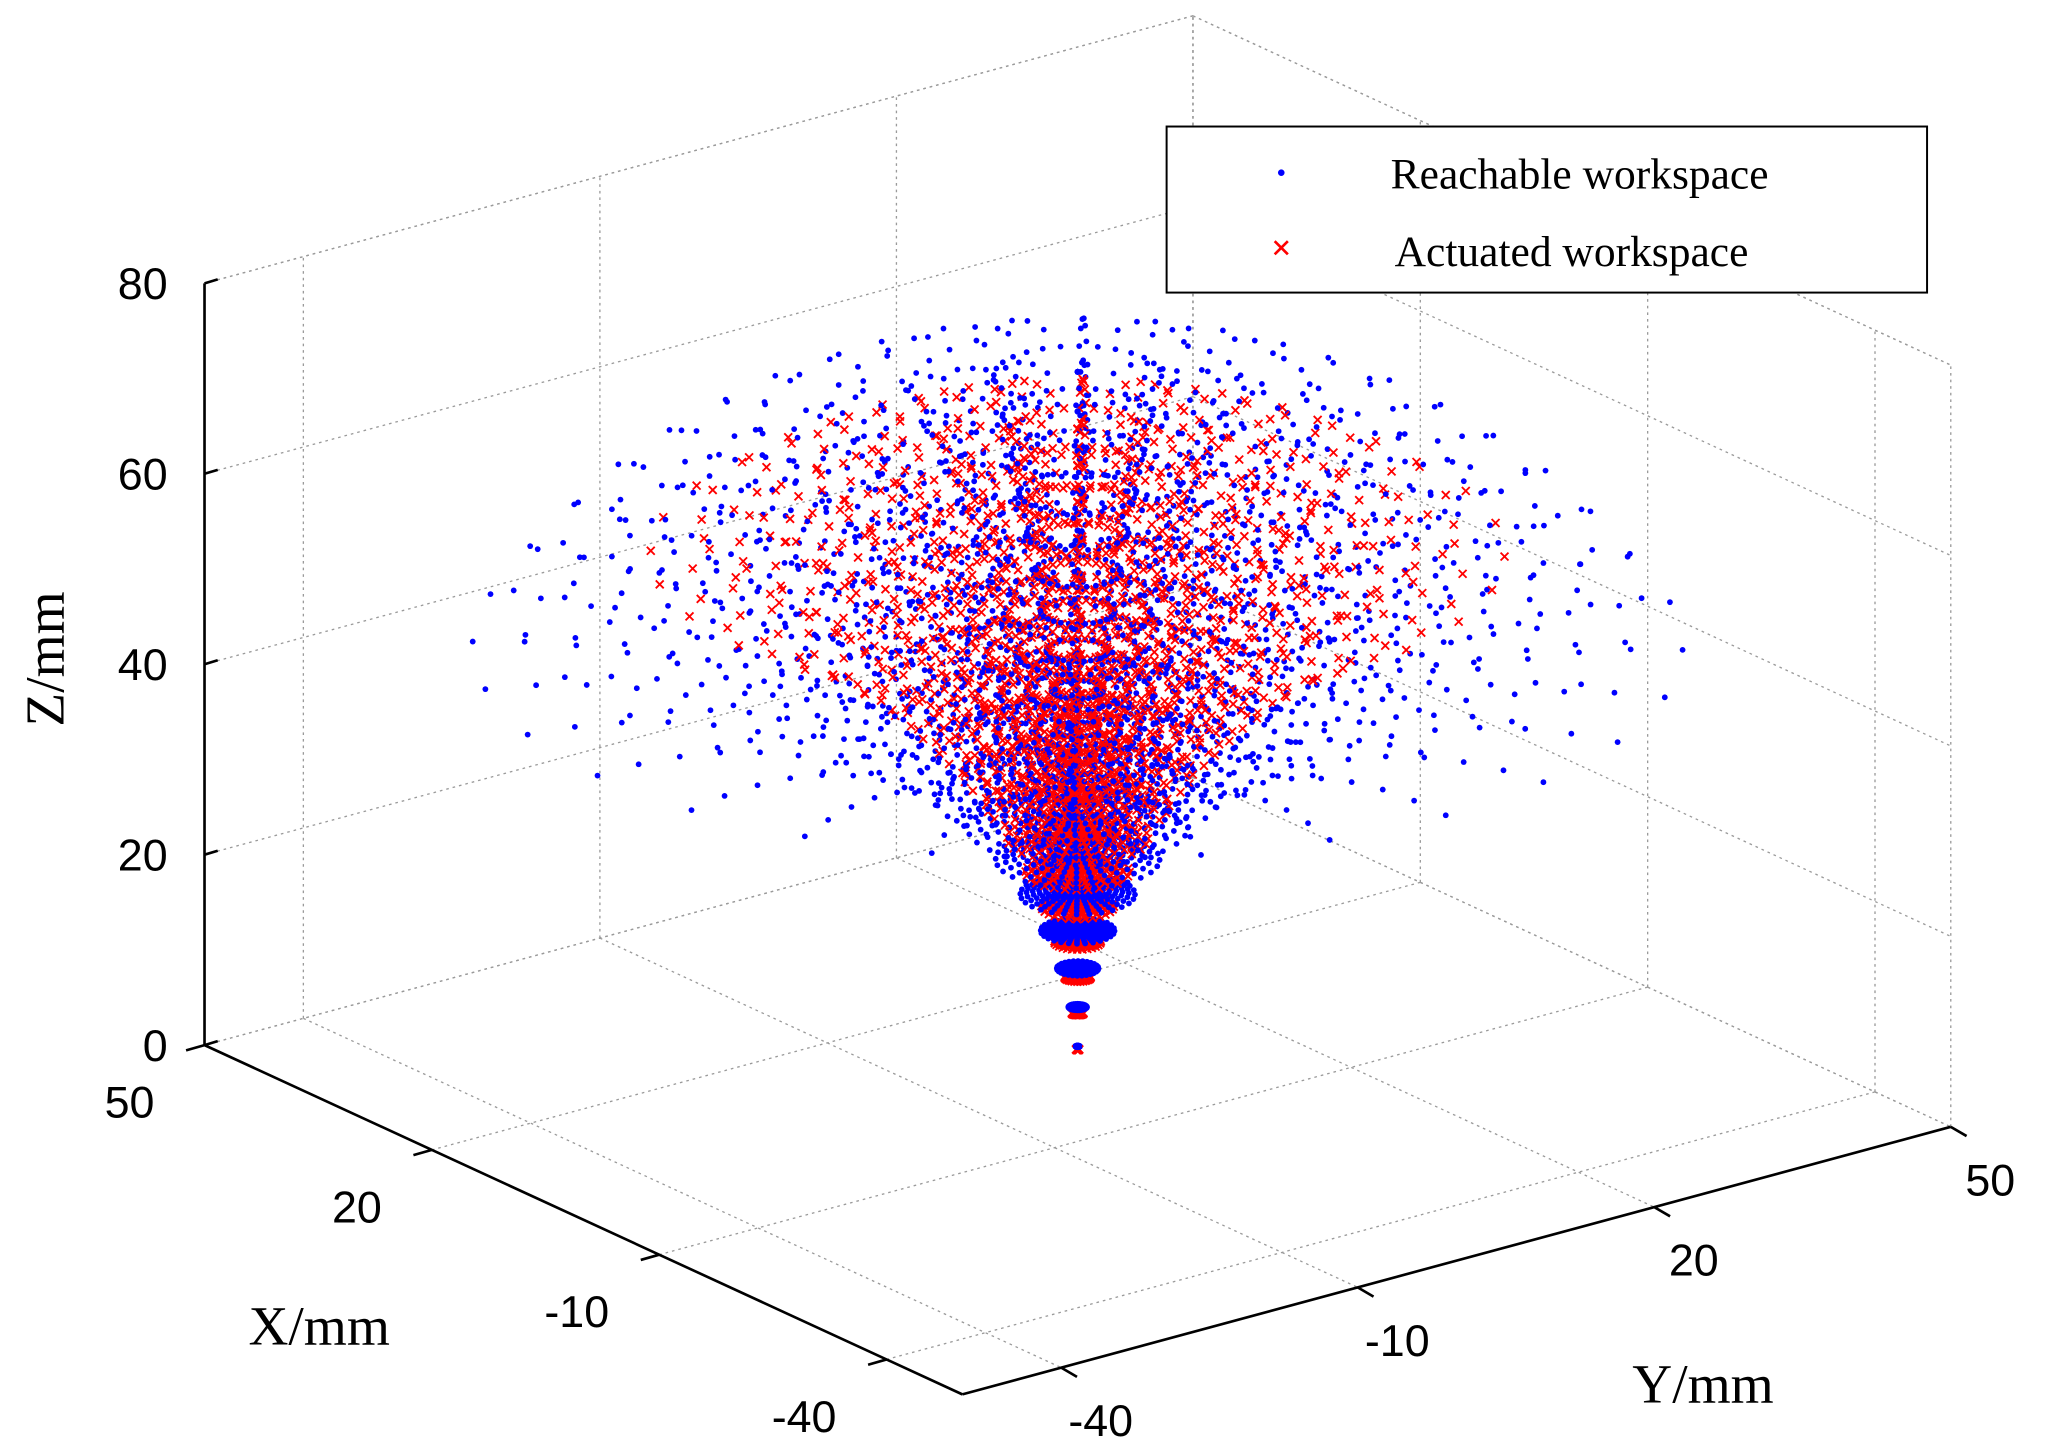 The height and width of the screenshot is (1455, 2067). I want to click on grid-line-x, so click(1153, 1121).